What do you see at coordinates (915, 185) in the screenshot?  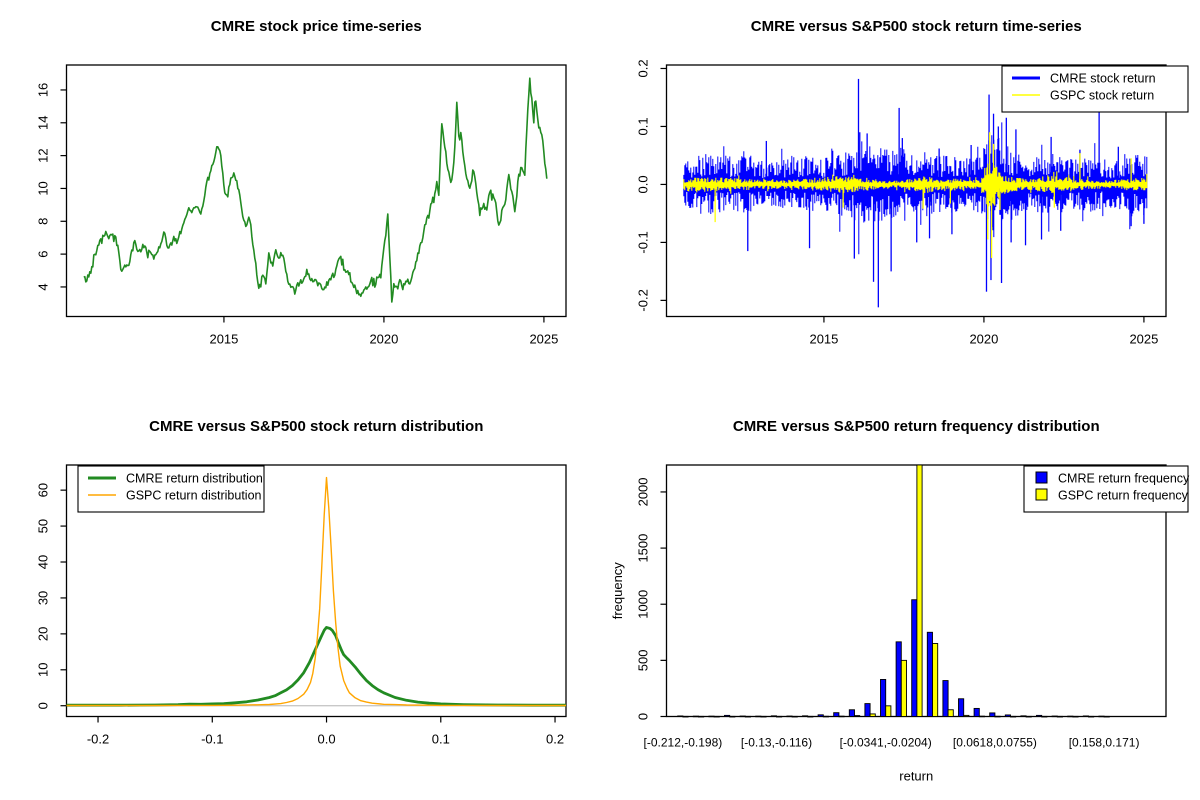 I see `noise-band` at bounding box center [915, 185].